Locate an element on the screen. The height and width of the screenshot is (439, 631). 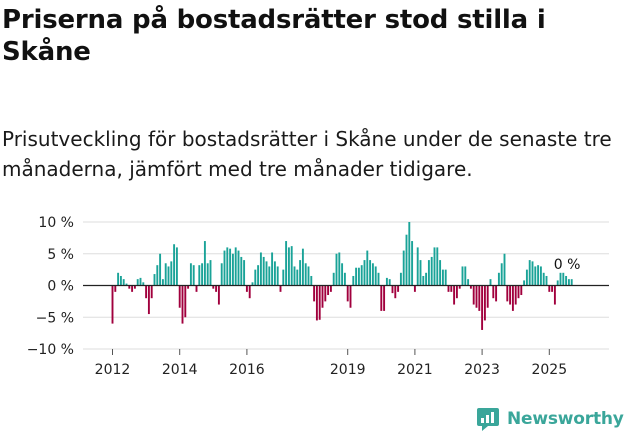
x-tick-label: 2023 is located at coordinates (482, 370).